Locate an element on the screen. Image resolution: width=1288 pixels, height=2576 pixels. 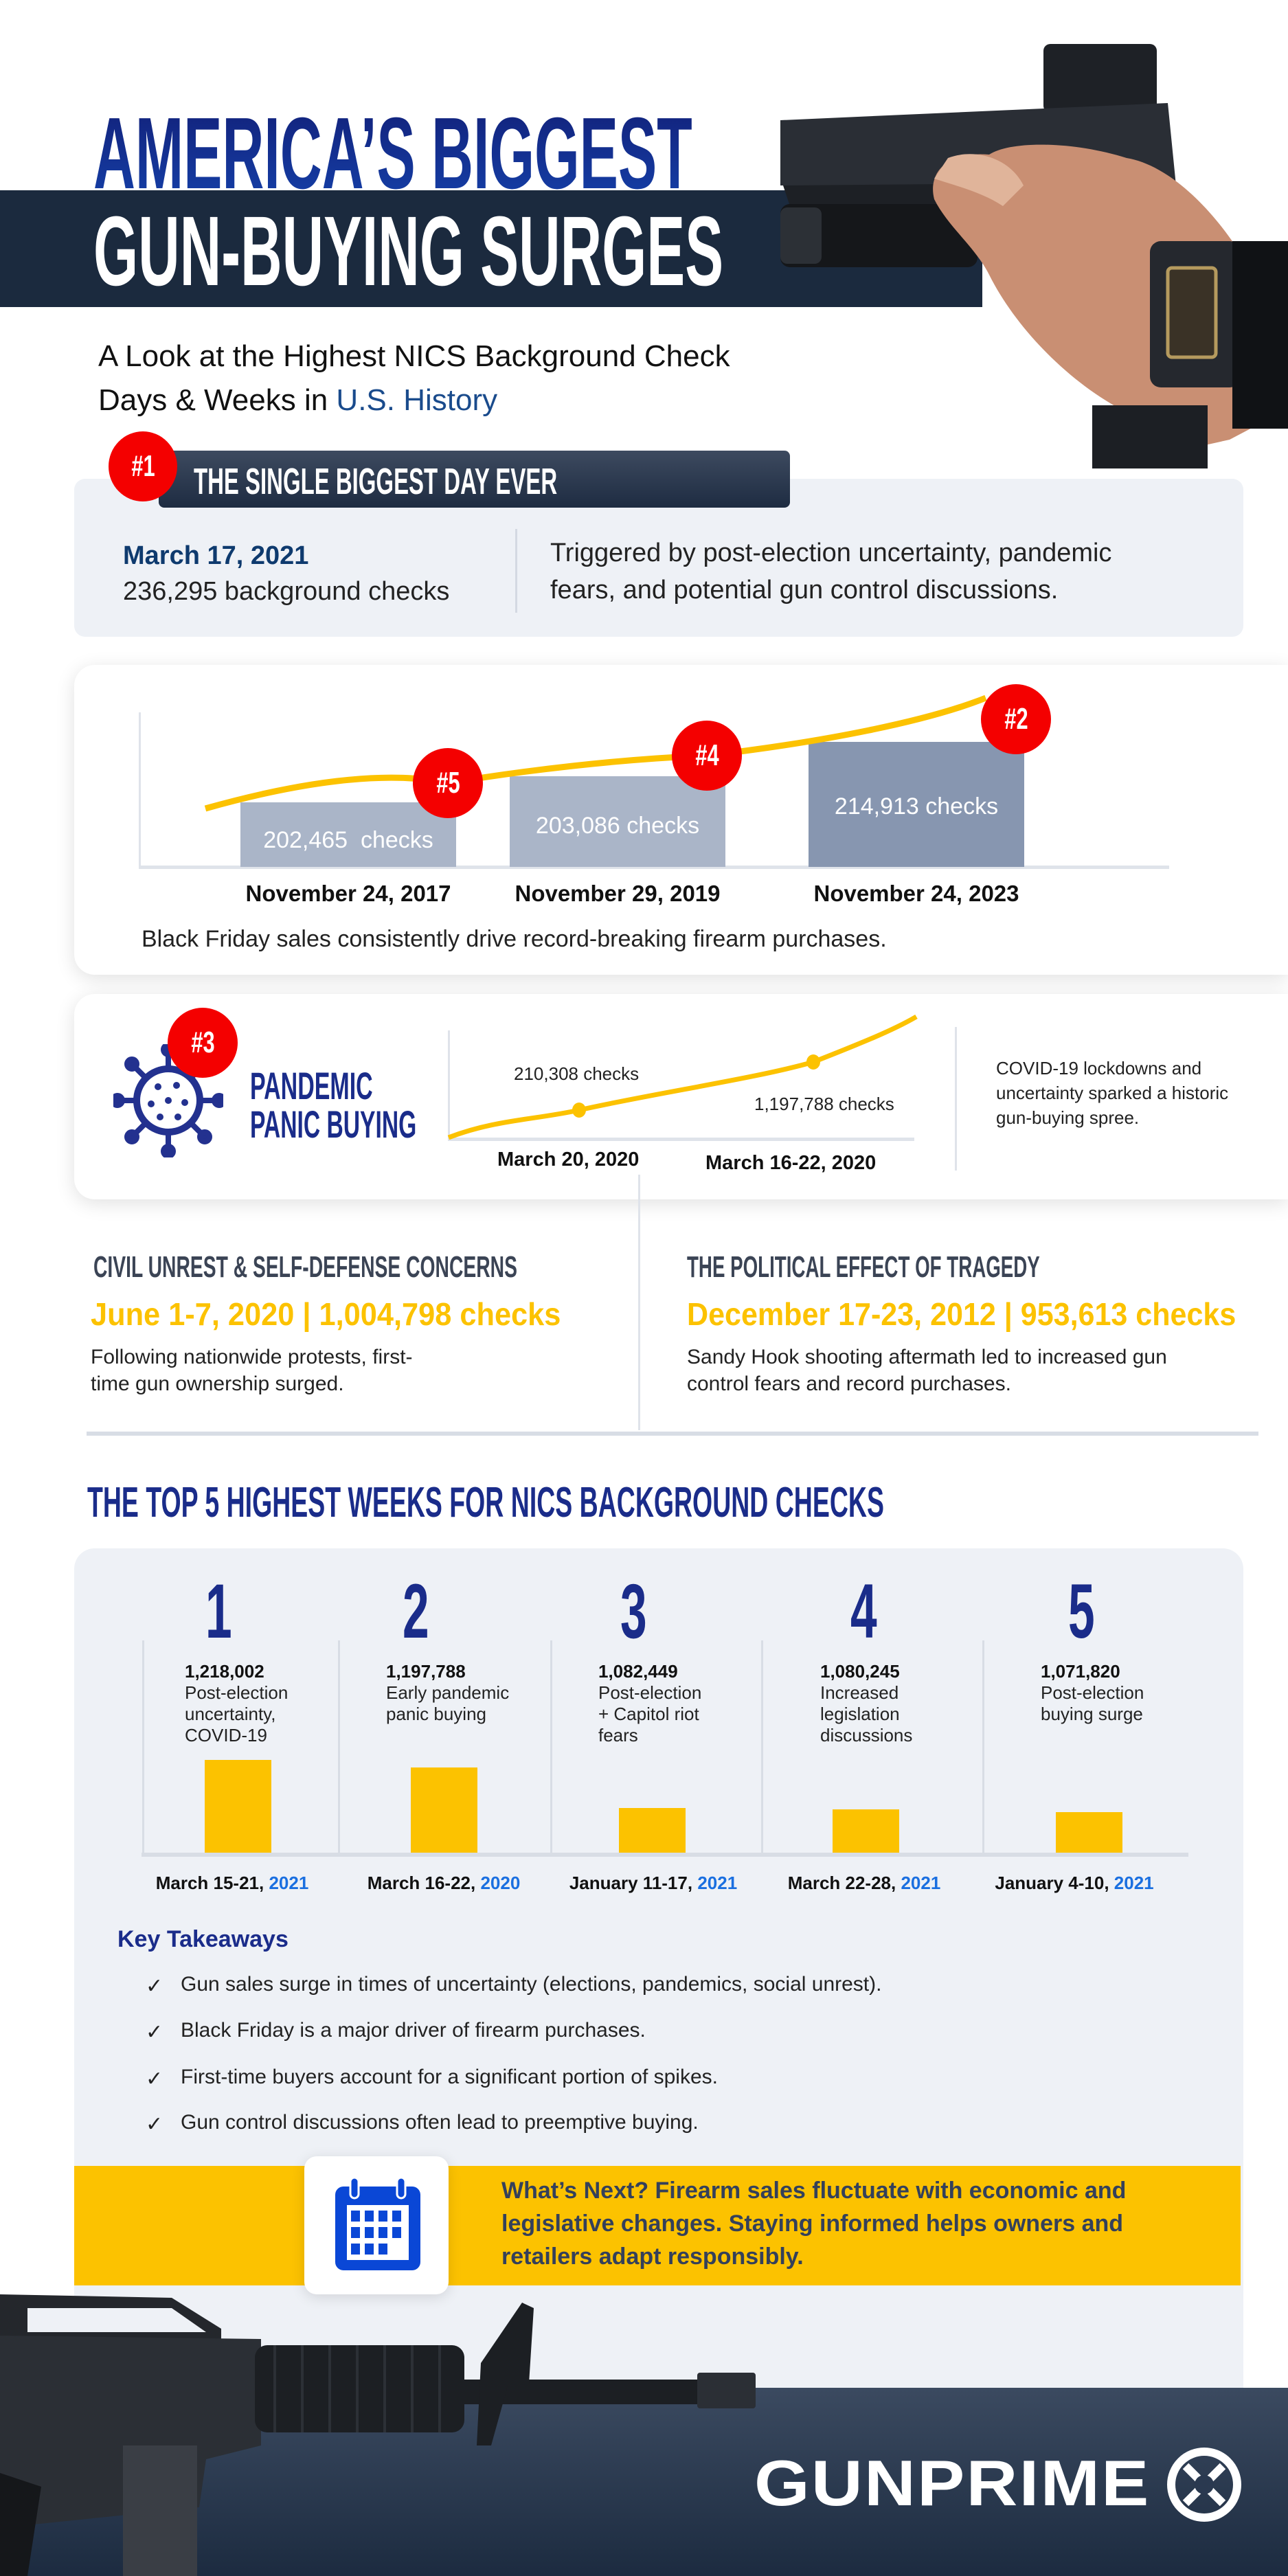
week-date-range: March 22-28, is located at coordinates (844, 1883).